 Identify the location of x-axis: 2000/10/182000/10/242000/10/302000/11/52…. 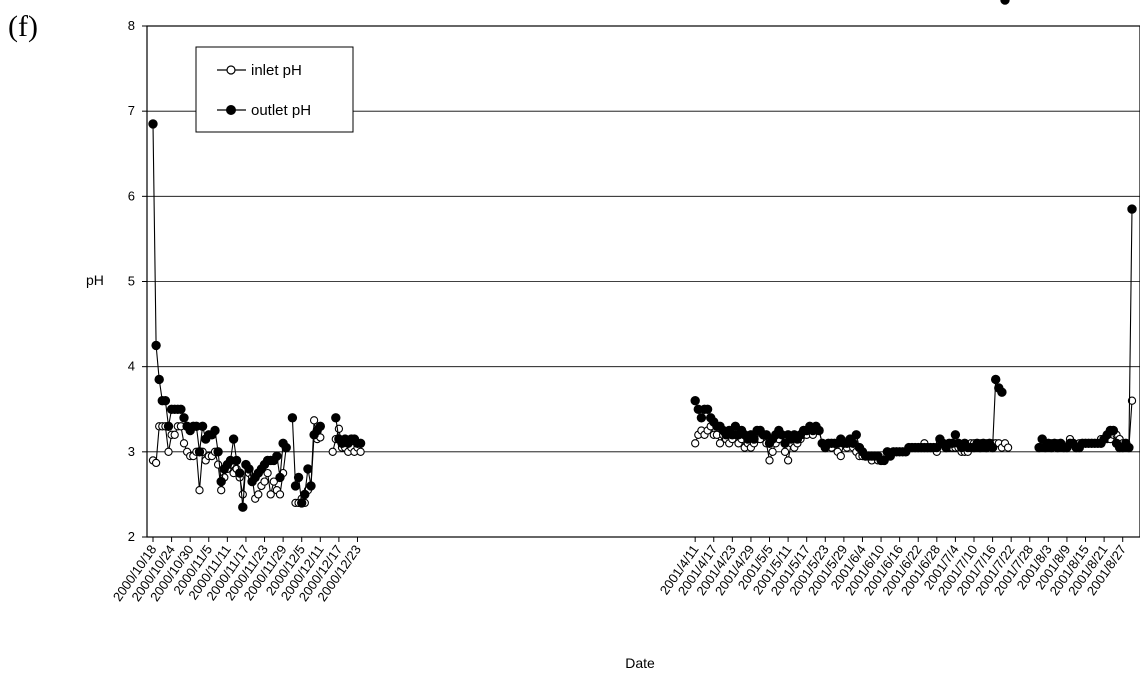
(619, 570).